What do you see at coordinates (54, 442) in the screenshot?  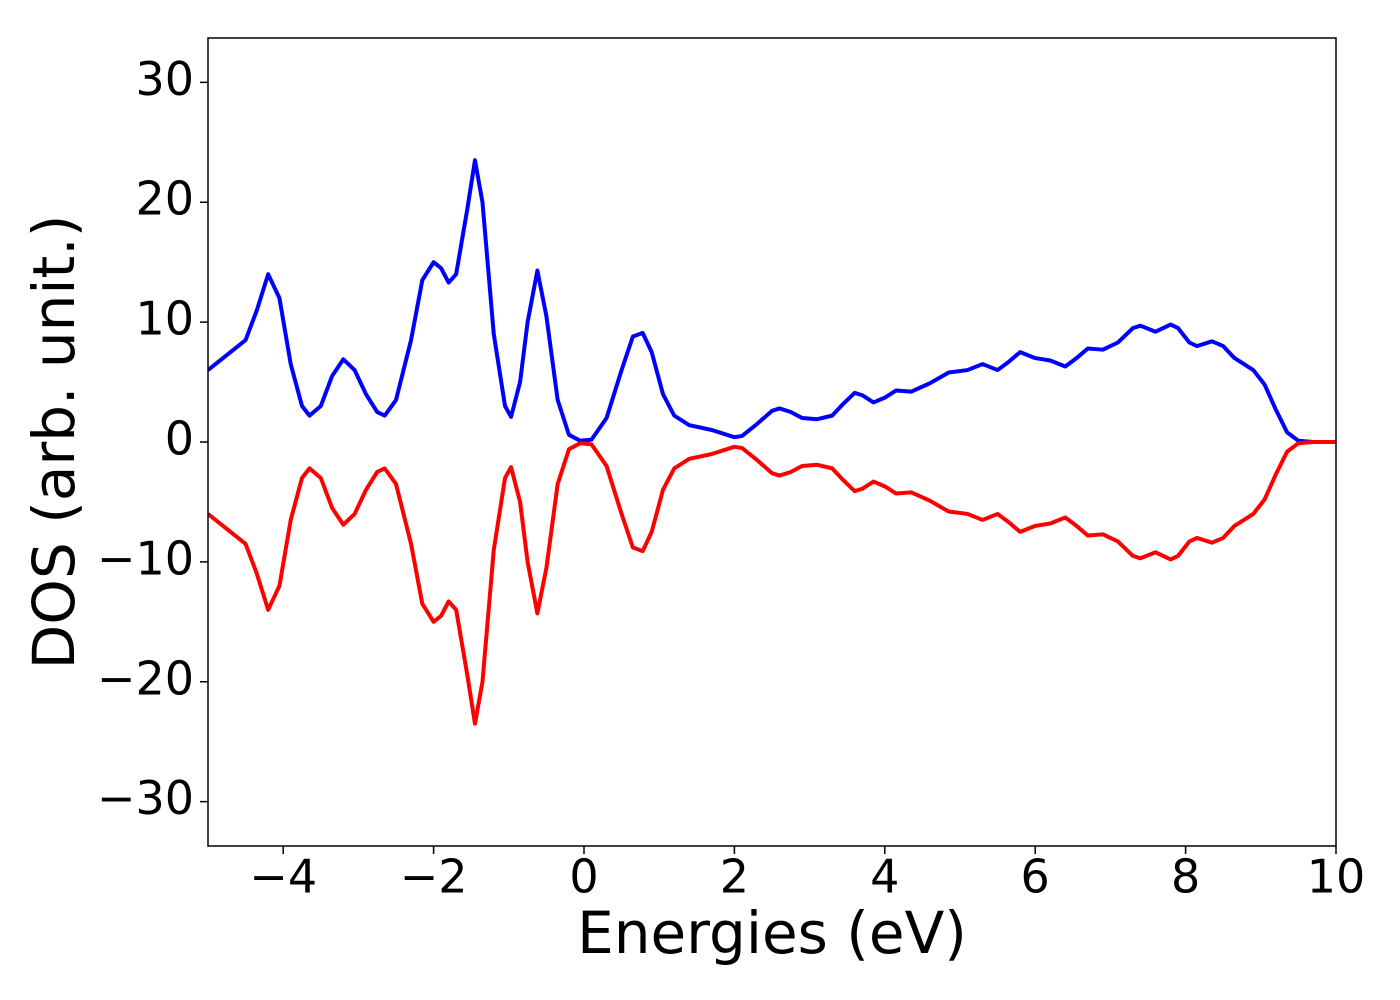 I see `y-axis-label: DOS (arb. unit.)` at bounding box center [54, 442].